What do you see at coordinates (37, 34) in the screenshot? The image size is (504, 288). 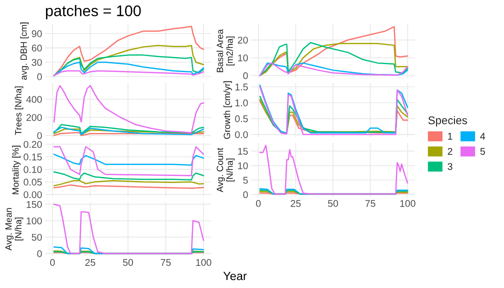 I see `y-tick-label: 90` at bounding box center [37, 34].